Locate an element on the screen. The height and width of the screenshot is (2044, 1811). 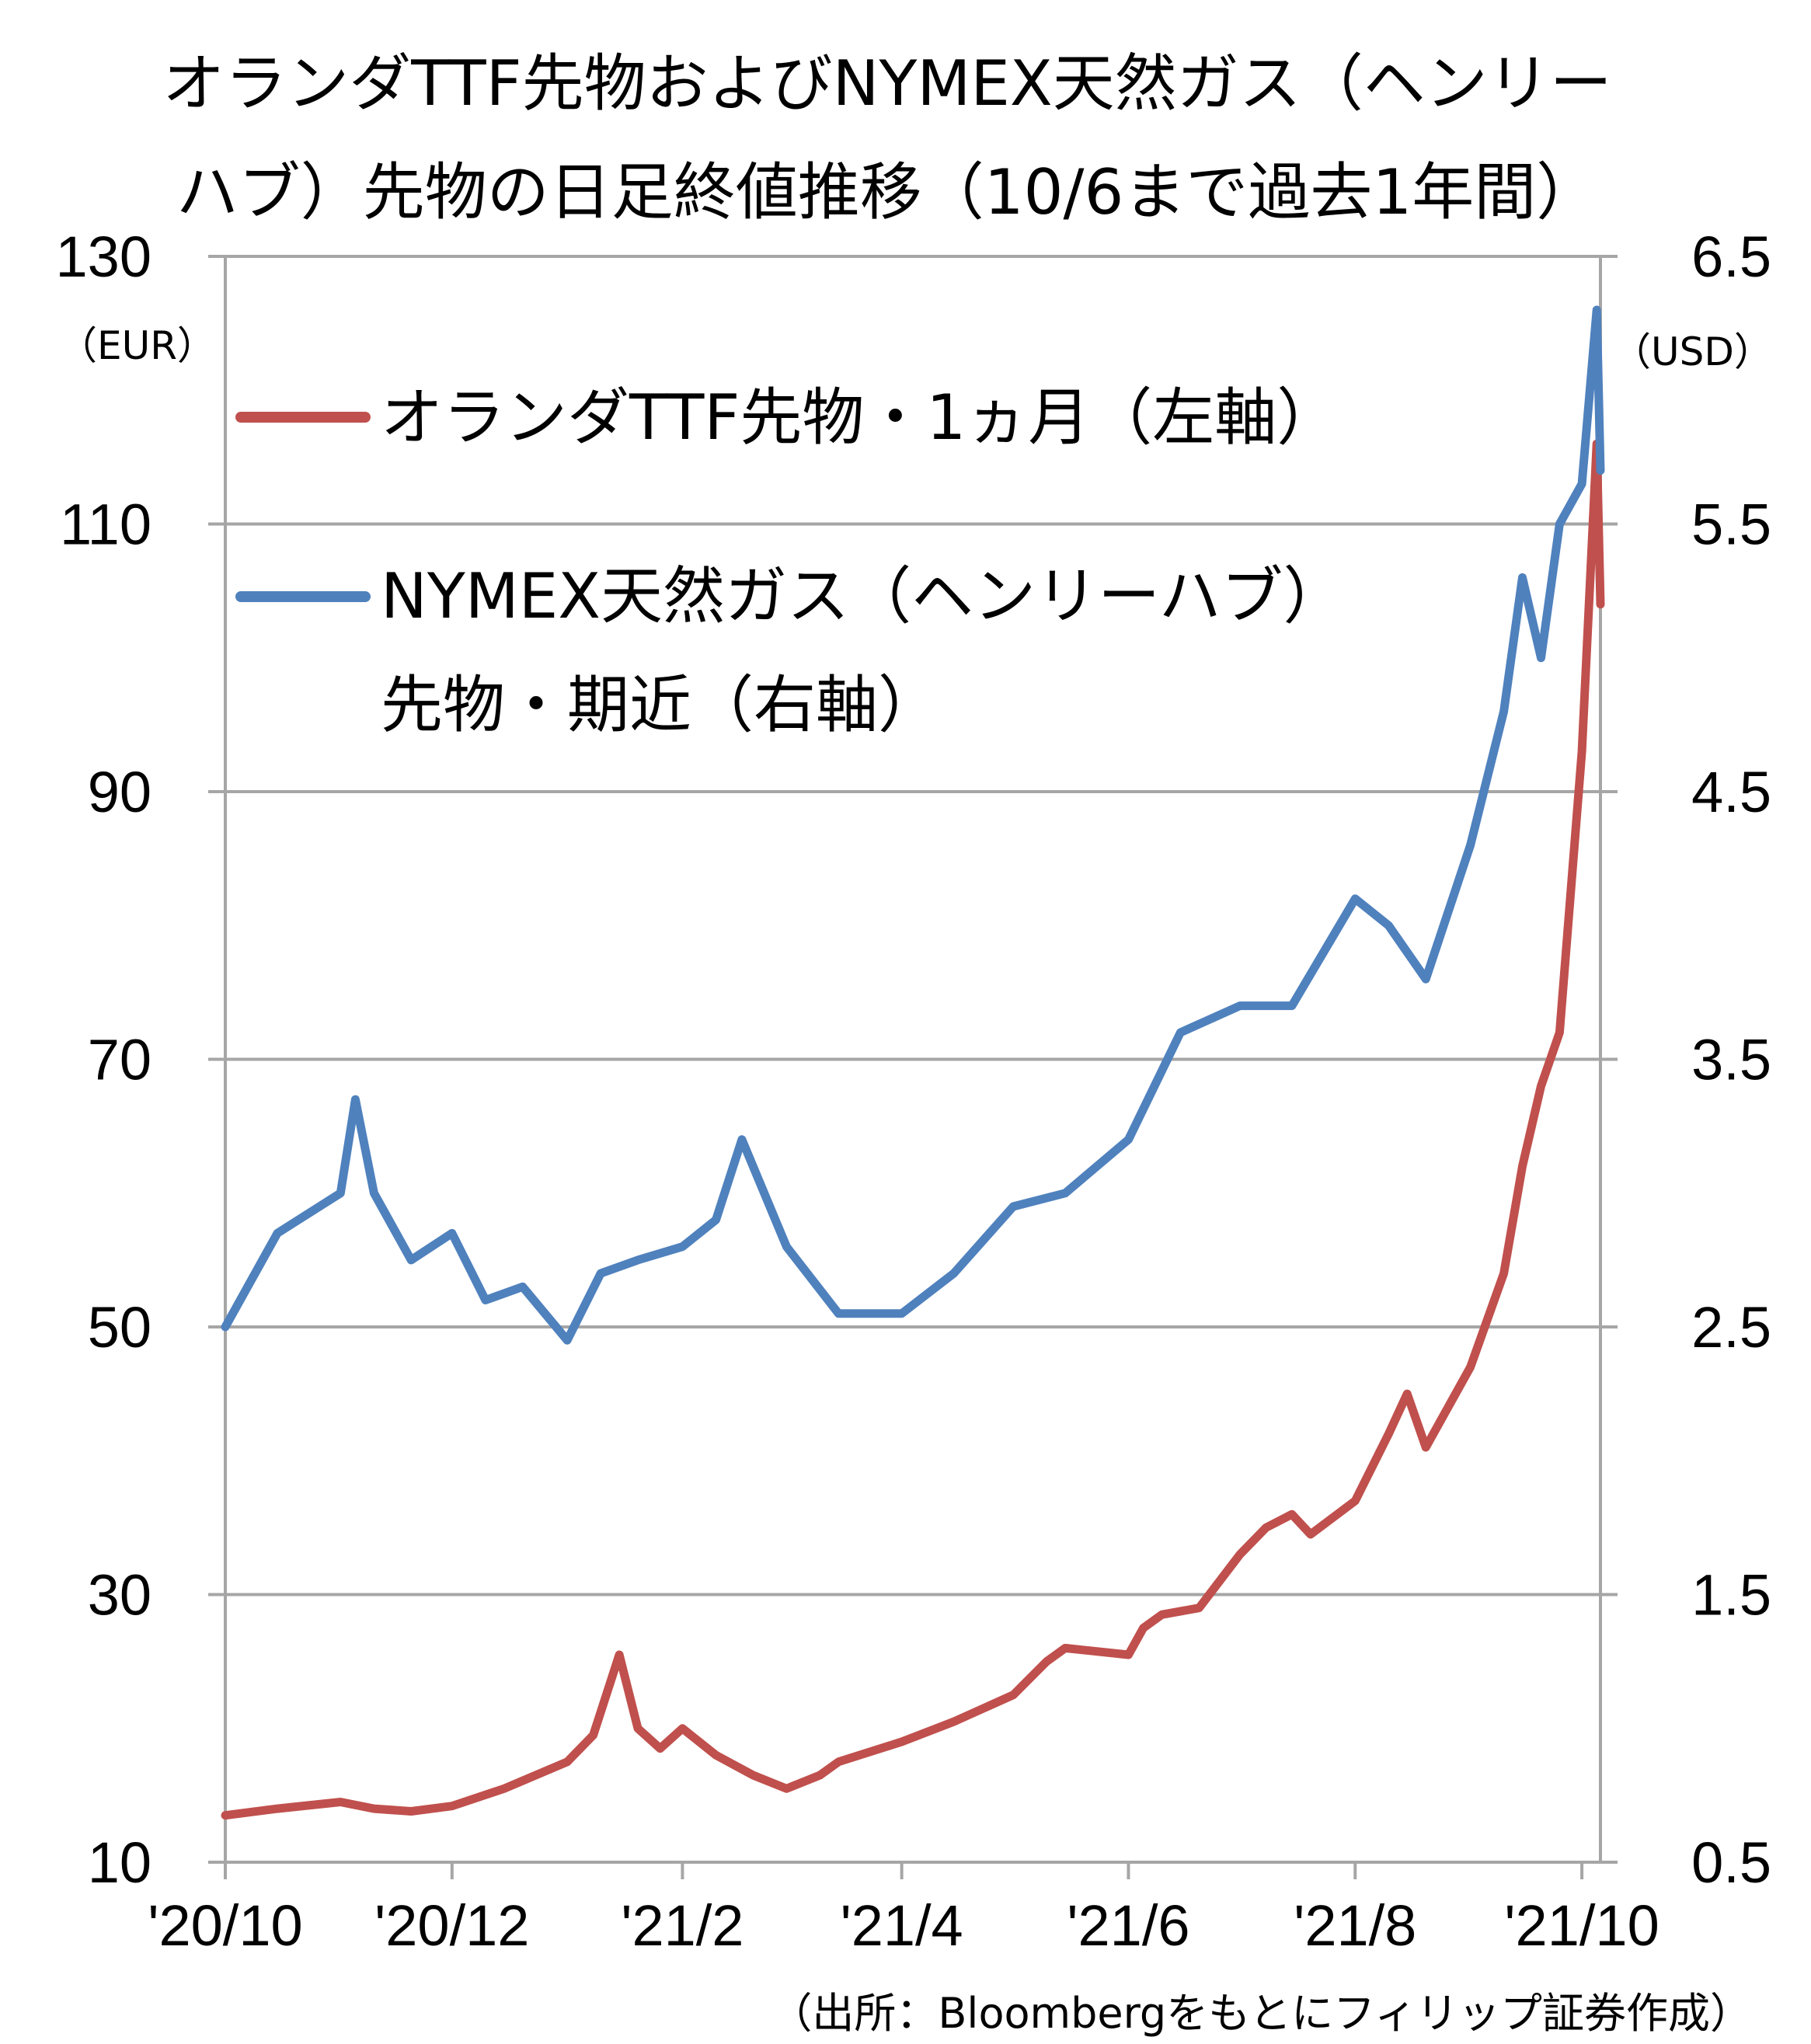
x-tick-label: '21/4 is located at coordinates (902, 1926).